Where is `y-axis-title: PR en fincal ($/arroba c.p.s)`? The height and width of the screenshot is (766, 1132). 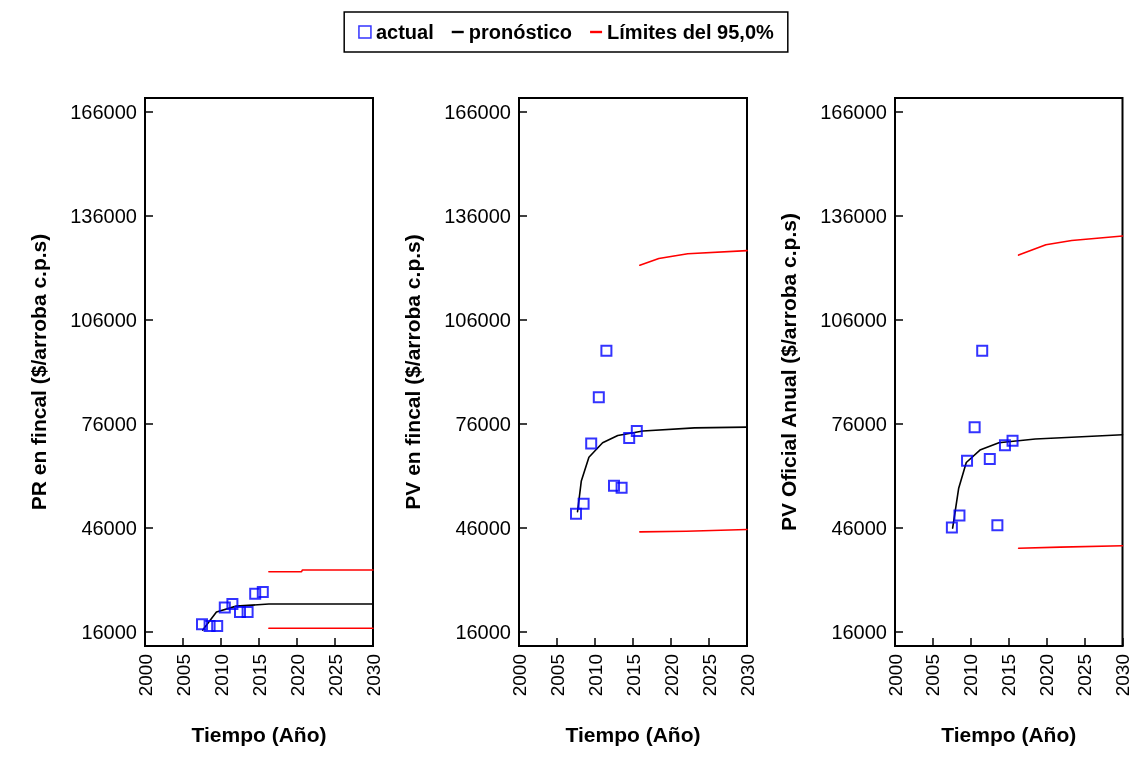
y-axis-title: PR en fincal ($/arroba c.p.s) is located at coordinates (38, 372).